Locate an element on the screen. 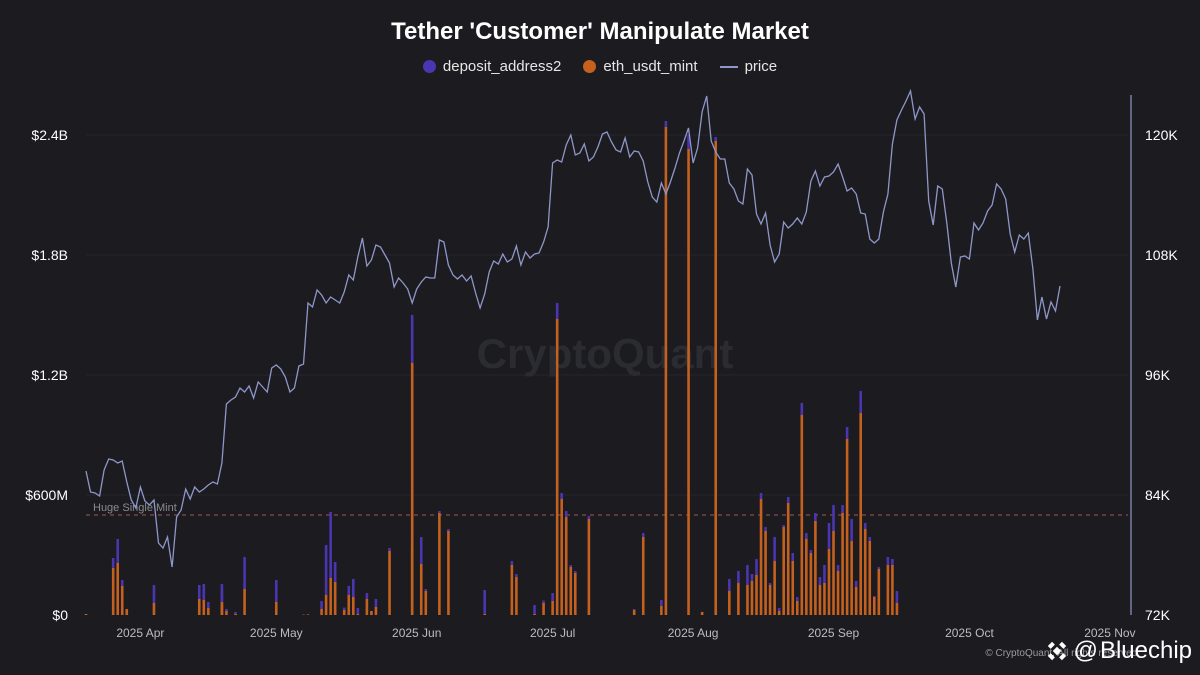 The width and height of the screenshot is (1200, 675). legend-item-deposit-address2: deposit_address2 is located at coordinates (492, 66).